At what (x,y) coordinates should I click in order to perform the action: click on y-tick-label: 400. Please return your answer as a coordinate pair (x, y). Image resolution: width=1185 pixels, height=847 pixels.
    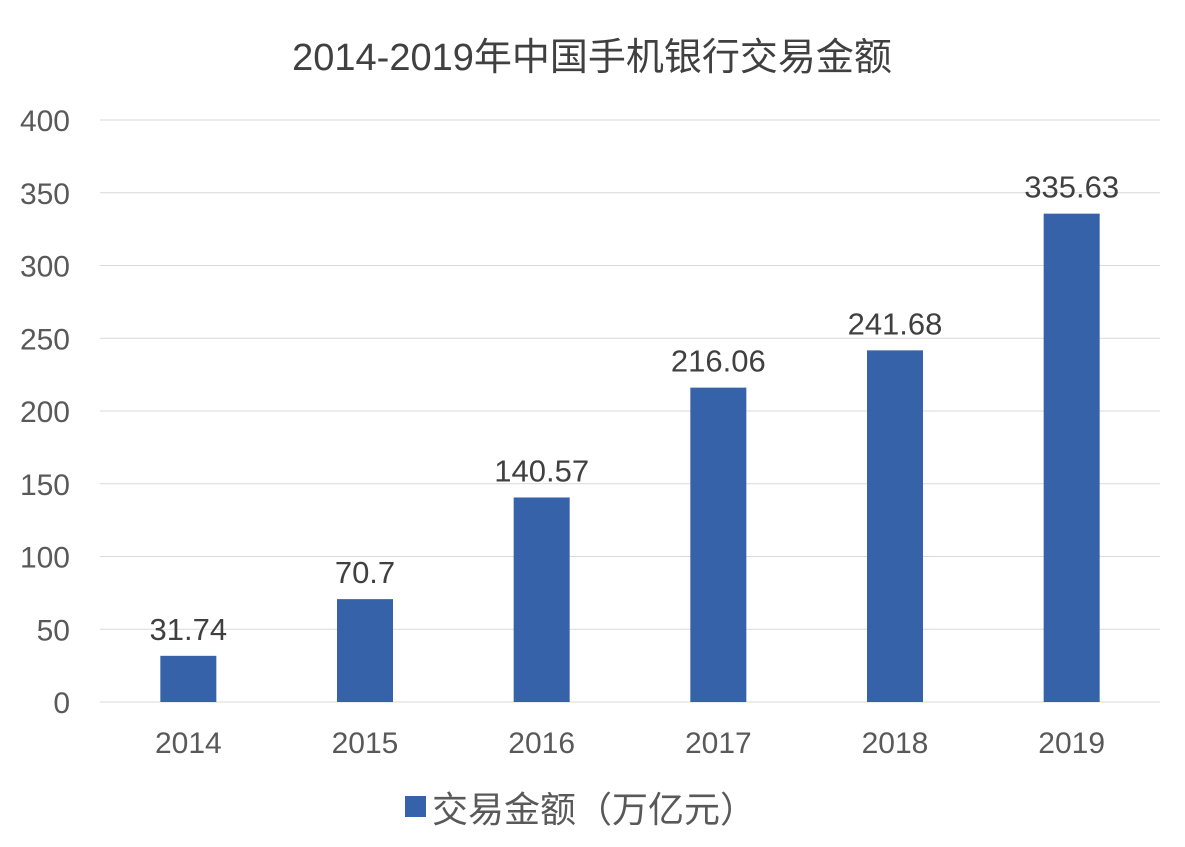
    Looking at the image, I should click on (45, 121).